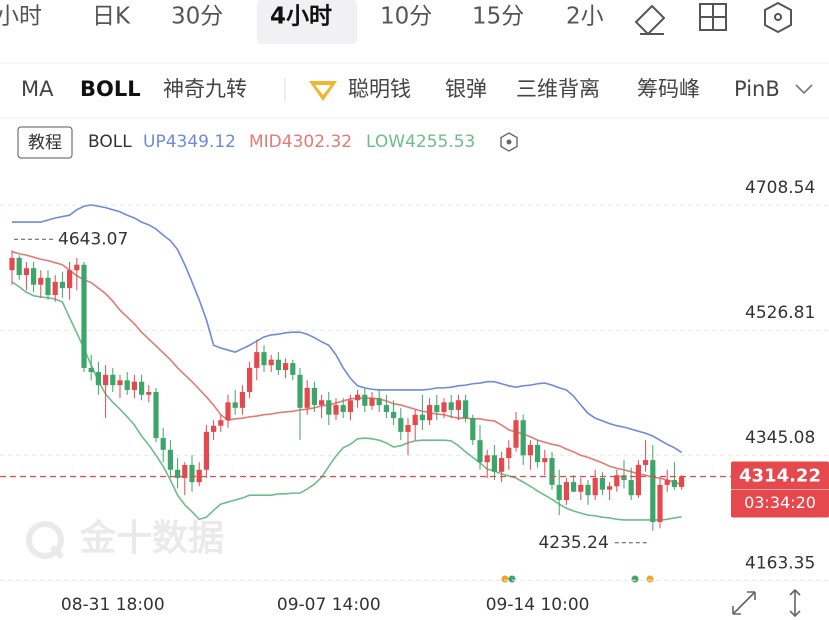 Image resolution: width=829 pixels, height=620 pixels. Describe the element at coordinates (406, 17) in the screenshot. I see `period-tab: 10分` at that location.